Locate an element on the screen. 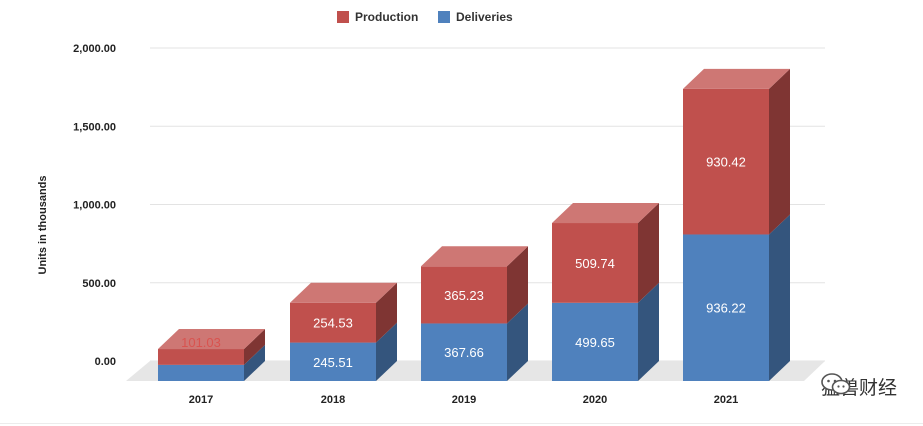  data-label: 101.03 is located at coordinates (201, 342).